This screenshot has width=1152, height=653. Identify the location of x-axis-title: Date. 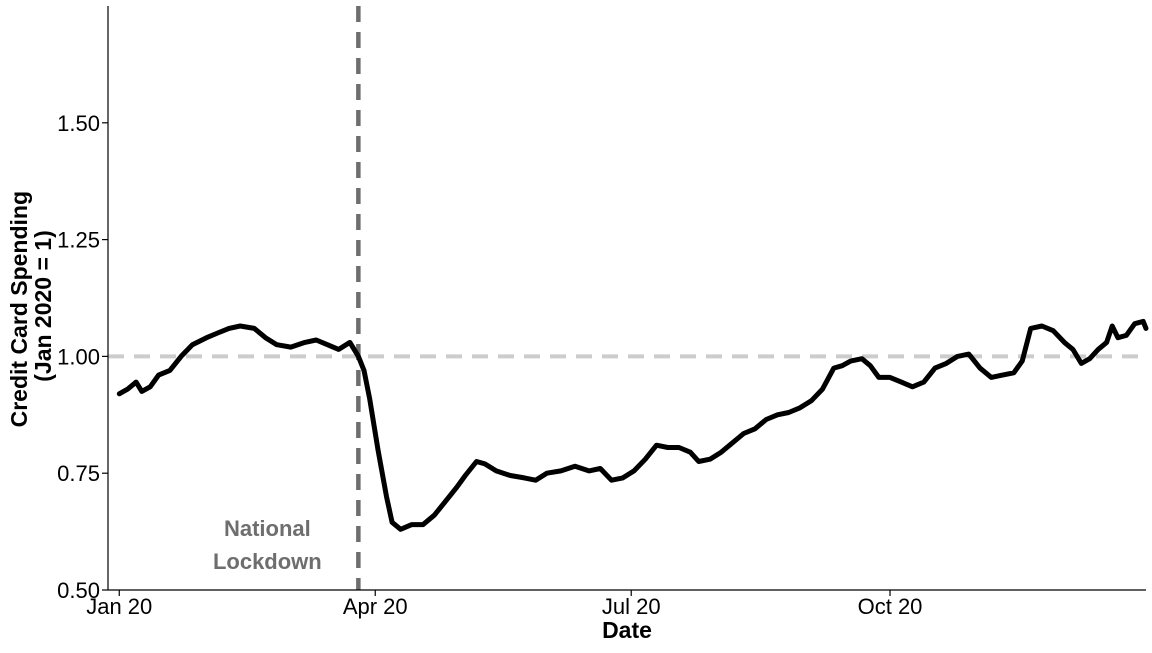
(627, 630).